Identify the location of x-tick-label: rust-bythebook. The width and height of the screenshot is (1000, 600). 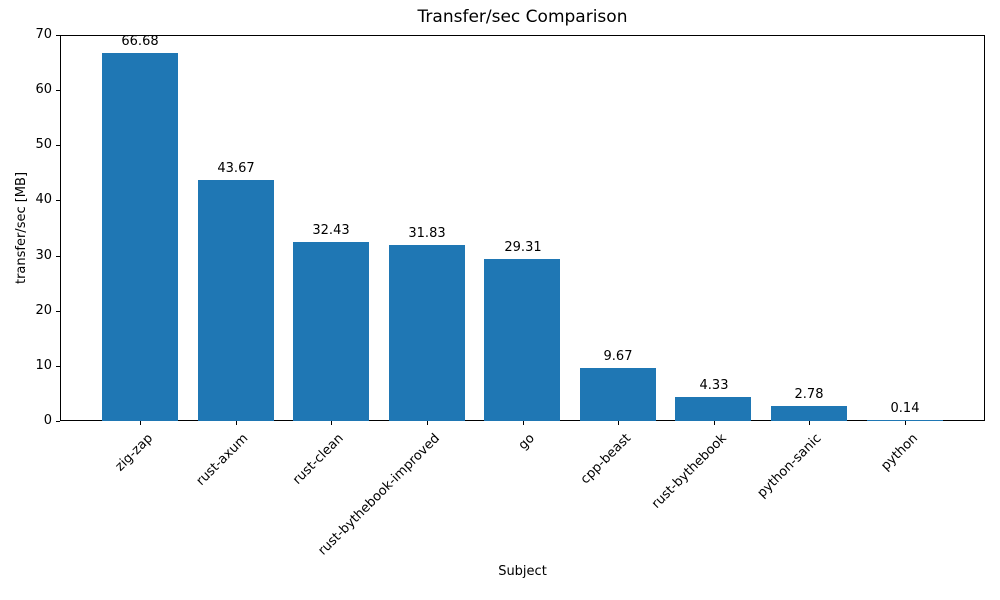
(689, 471).